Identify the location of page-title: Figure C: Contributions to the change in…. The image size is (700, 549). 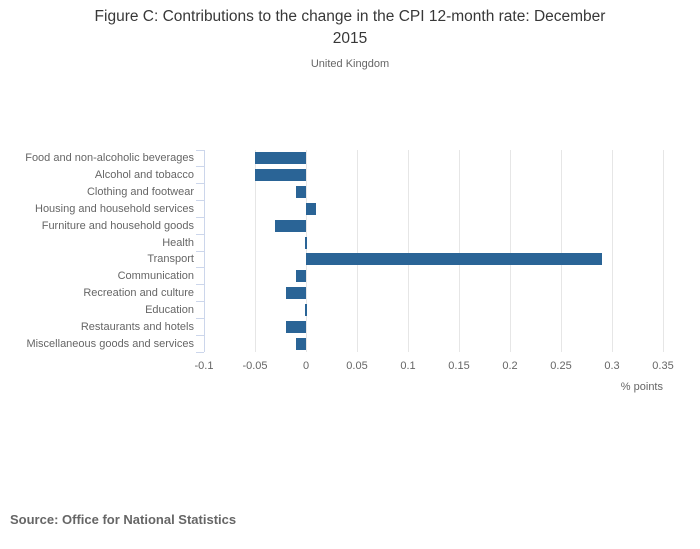
(350, 28).